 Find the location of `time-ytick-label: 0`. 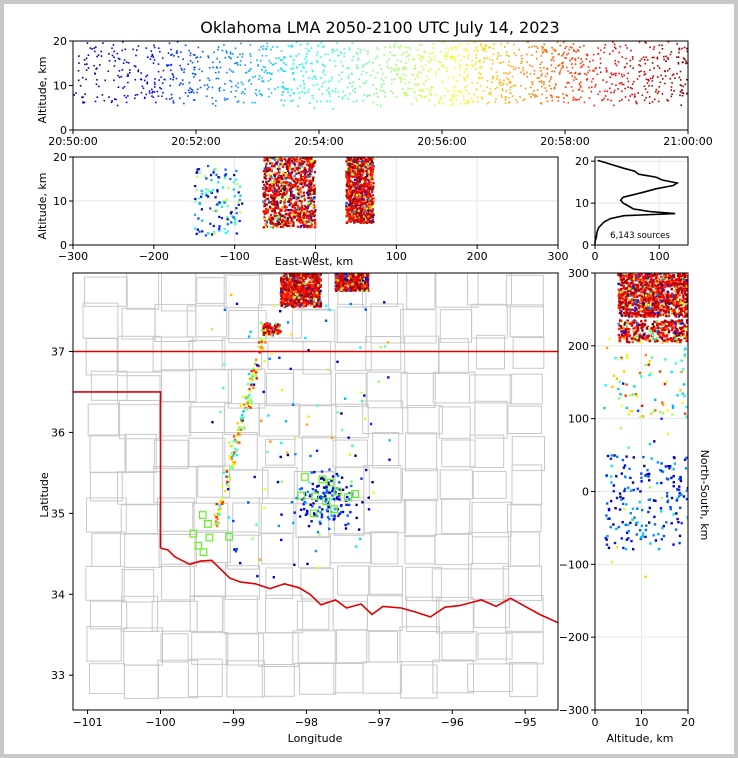

time-ytick-label: 0 is located at coordinates (63, 130).